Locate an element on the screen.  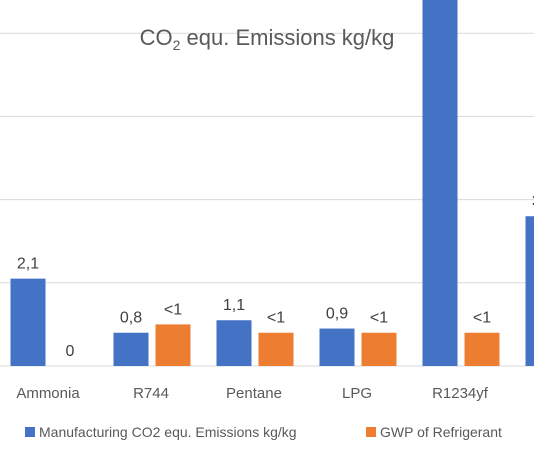
chart-title: CO2 equ. Emissions kg/kg is located at coordinates (267, 39).